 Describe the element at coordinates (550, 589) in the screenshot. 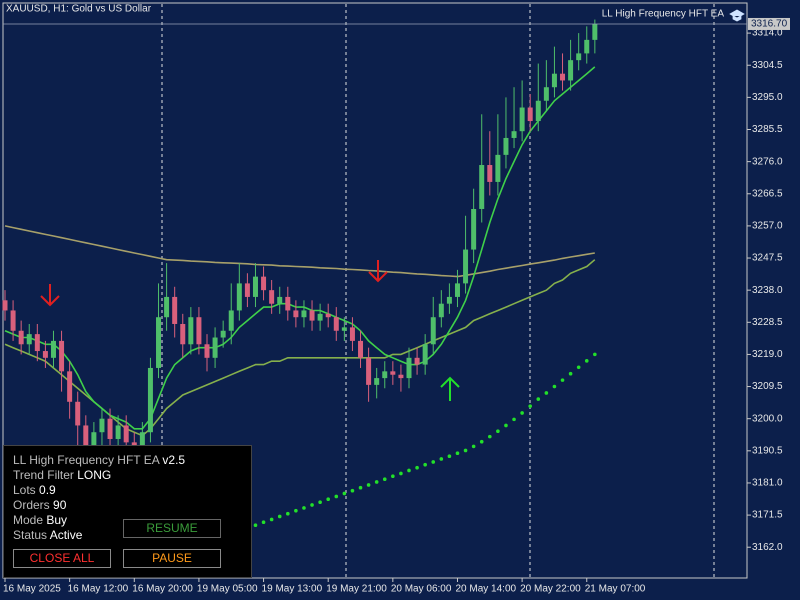

I see `x-tick-label: 20 May 22:00` at that location.